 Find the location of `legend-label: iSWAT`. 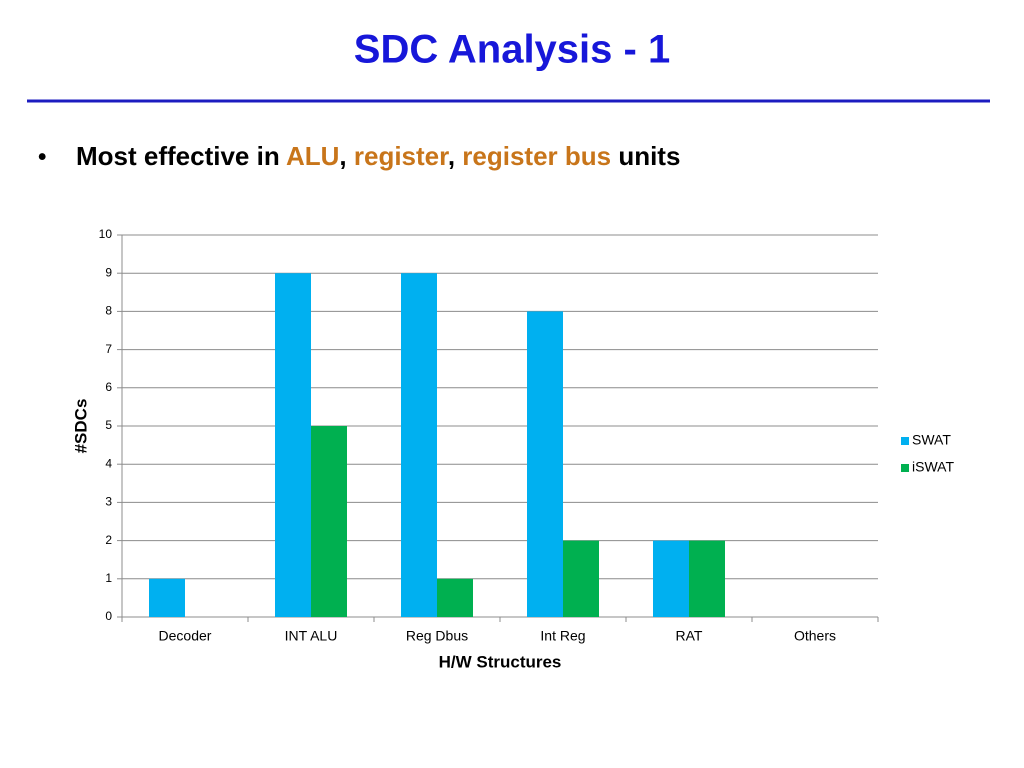

legend-label: iSWAT is located at coordinates (933, 467).